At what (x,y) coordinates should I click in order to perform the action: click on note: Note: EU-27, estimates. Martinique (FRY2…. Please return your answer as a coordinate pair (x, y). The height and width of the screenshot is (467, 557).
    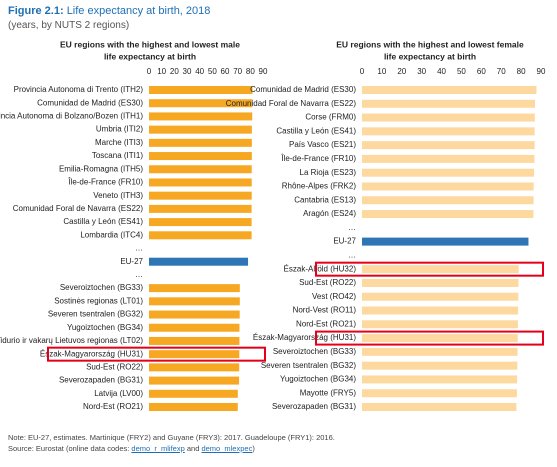
    Looking at the image, I should click on (171, 437).